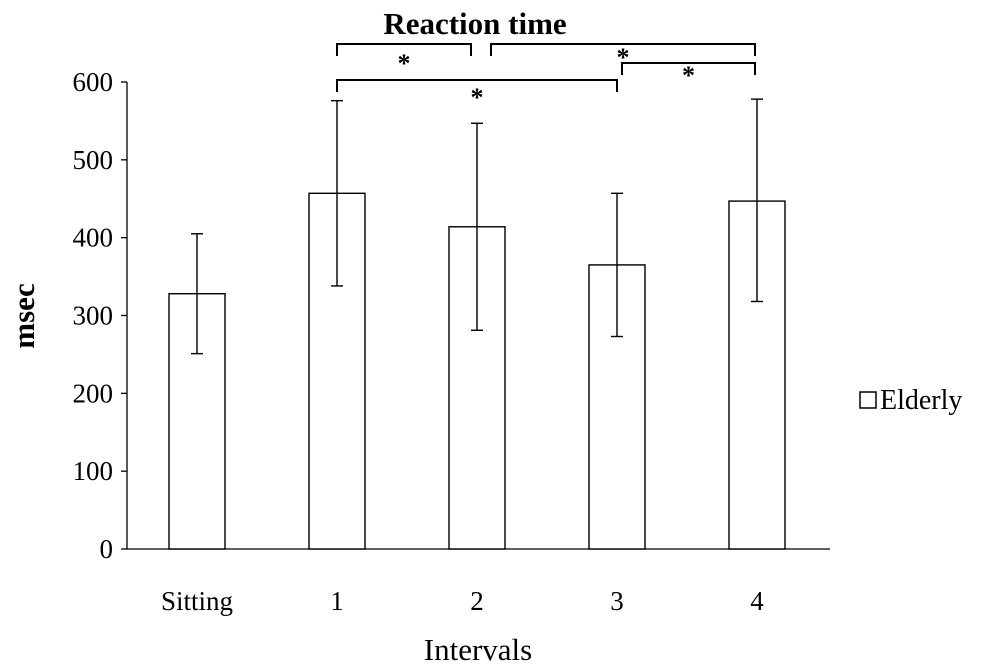 This screenshot has width=997, height=667. What do you see at coordinates (93, 393) in the screenshot?
I see `y-tick-label: 200` at bounding box center [93, 393].